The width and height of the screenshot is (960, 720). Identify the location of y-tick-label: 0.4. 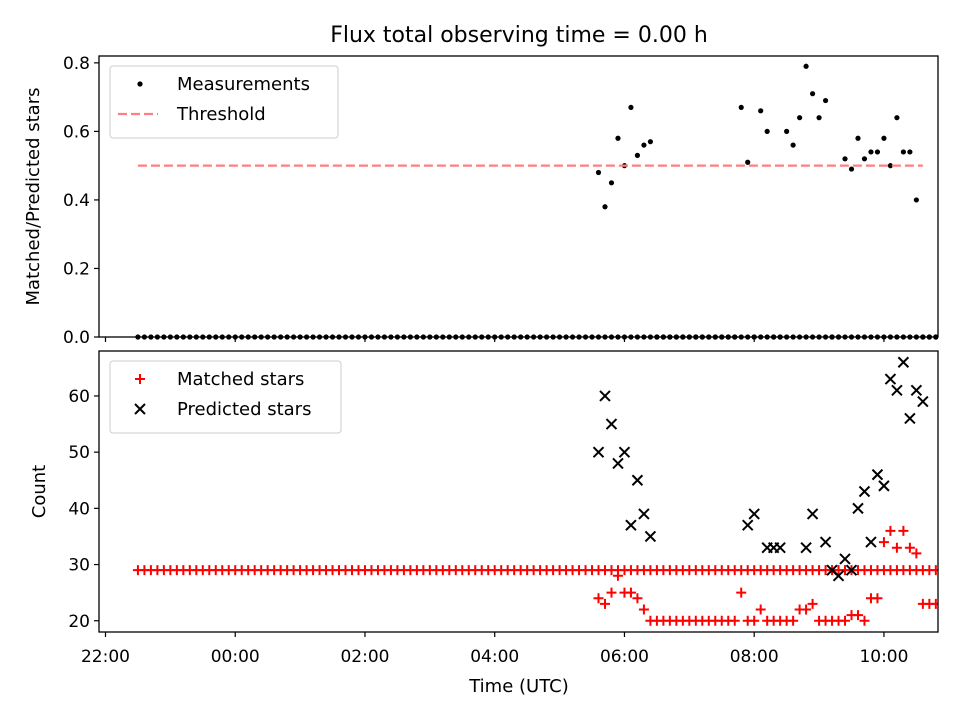
(76, 201).